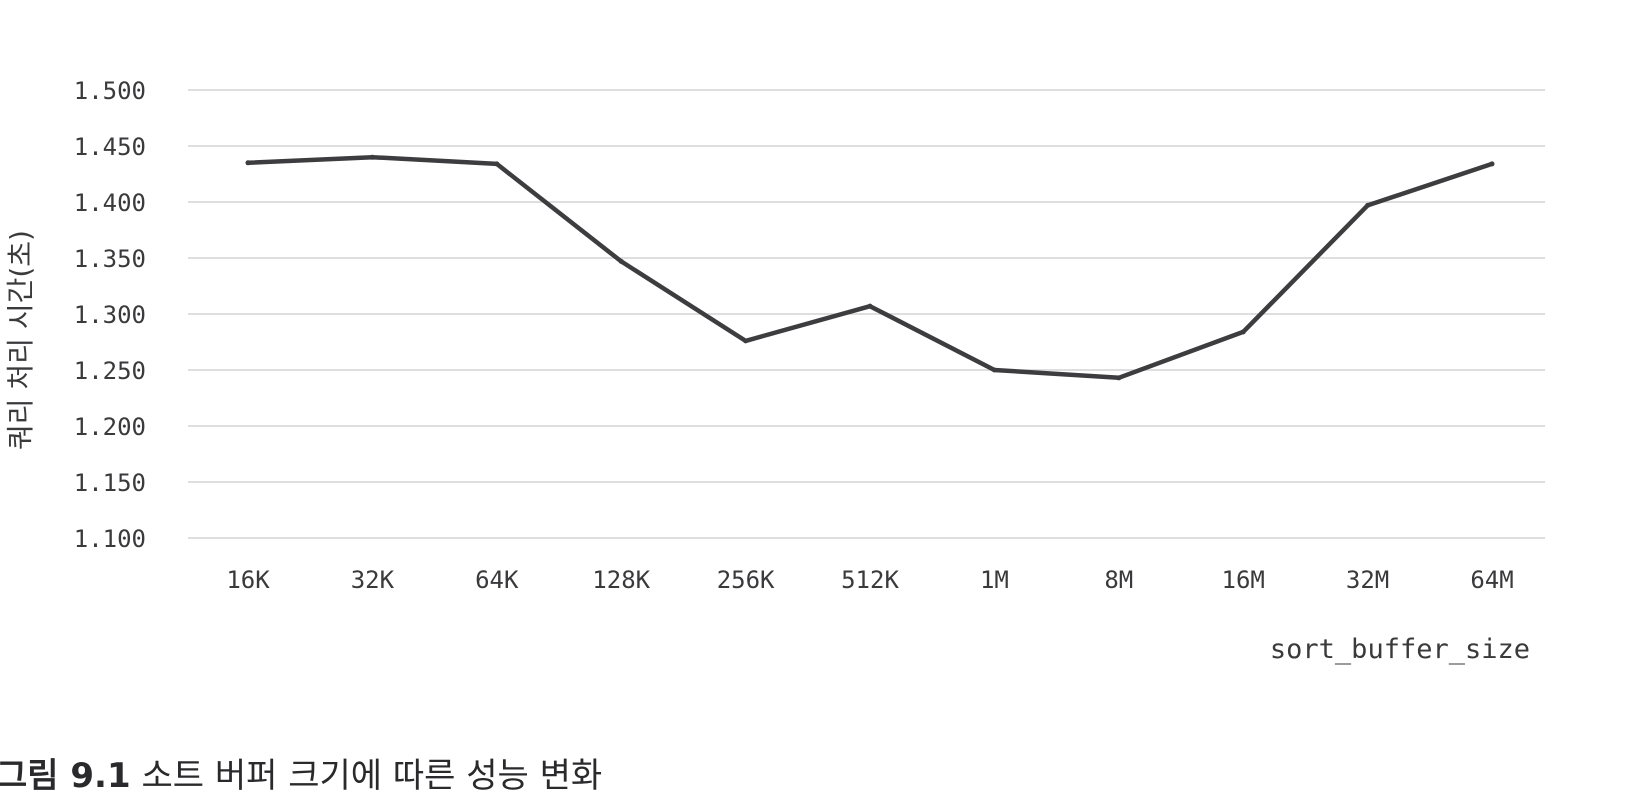 This screenshot has height=805, width=1646. What do you see at coordinates (20, 340) in the screenshot?
I see `y-axis-title: 쿼리 처리 시간(초)` at bounding box center [20, 340].